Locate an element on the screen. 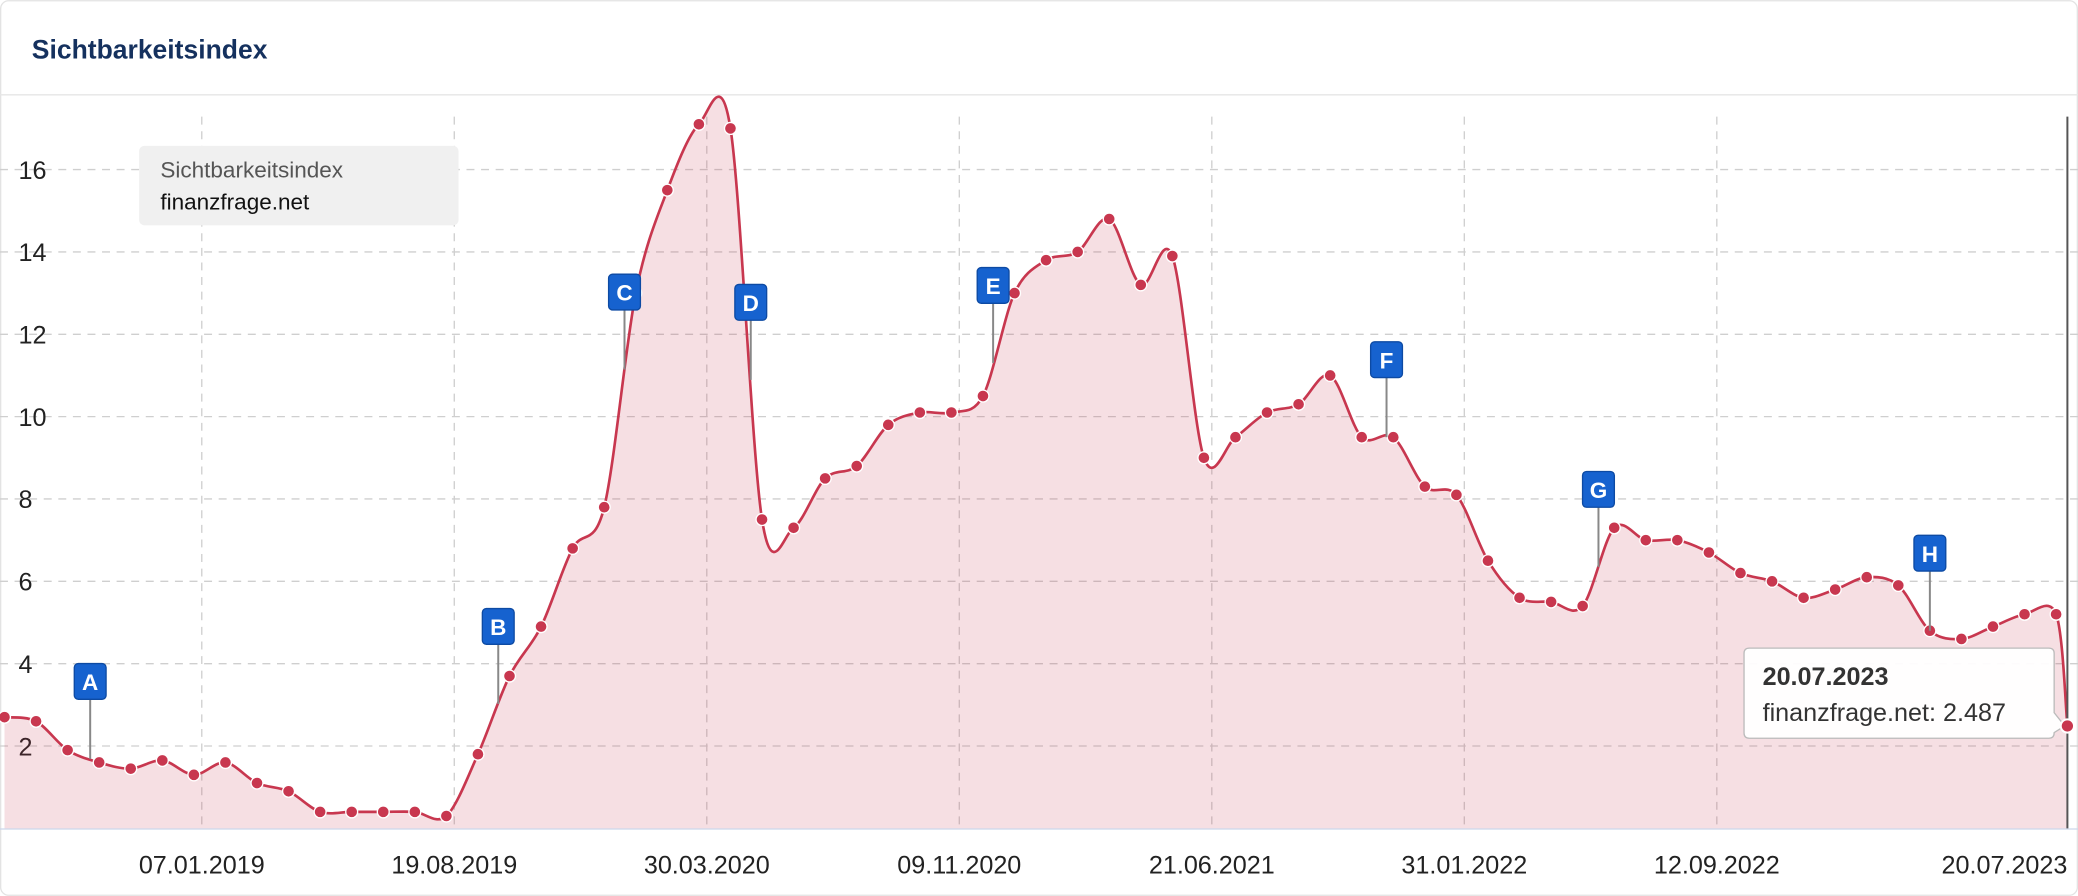  hover-point is located at coordinates (2067, 726).